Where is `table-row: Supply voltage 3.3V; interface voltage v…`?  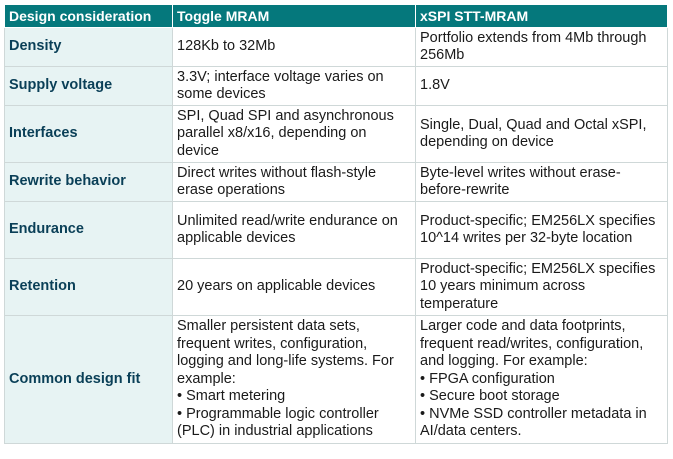
table-row: Supply voltage 3.3V; interface voltage v… is located at coordinates (336, 86).